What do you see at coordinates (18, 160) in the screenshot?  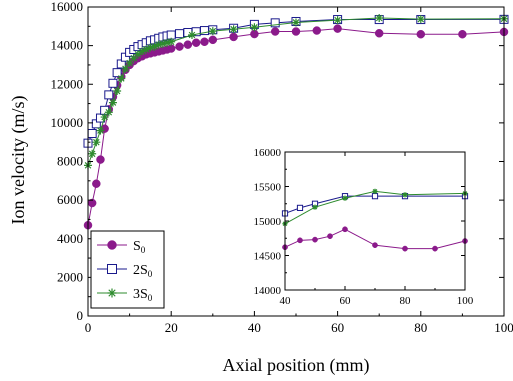 I see `y-axis-title: Ion velocity (m/s)` at bounding box center [18, 160].